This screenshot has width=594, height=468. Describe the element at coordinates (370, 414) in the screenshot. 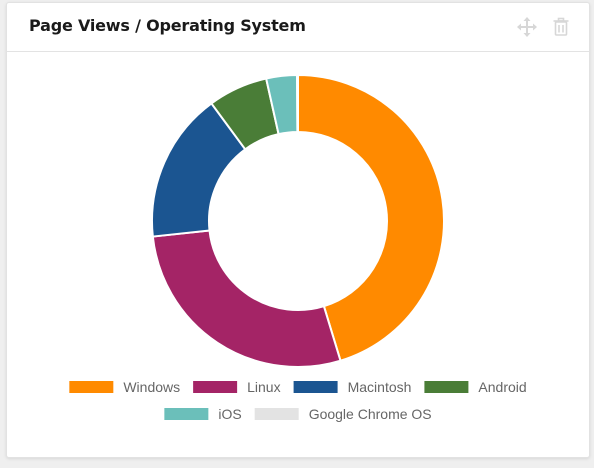

I see `legend-label: Google Chrome OS` at that location.